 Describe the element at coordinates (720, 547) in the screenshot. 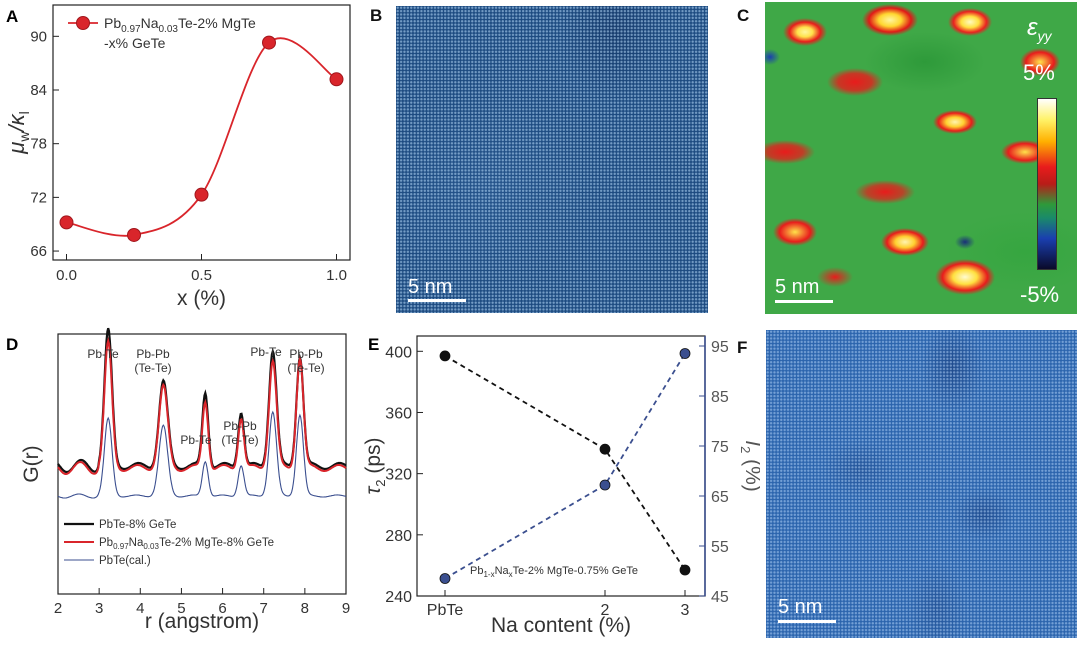

I see `y-tick-label-right: 55` at that location.